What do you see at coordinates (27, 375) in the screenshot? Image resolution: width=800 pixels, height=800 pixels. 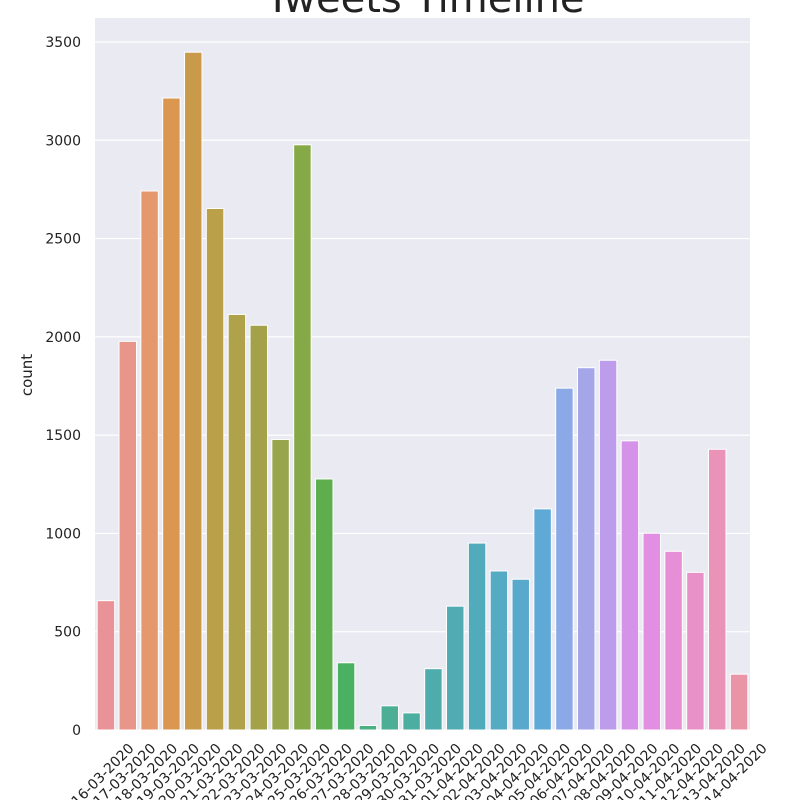 I see `y-axis-label: count` at bounding box center [27, 375].